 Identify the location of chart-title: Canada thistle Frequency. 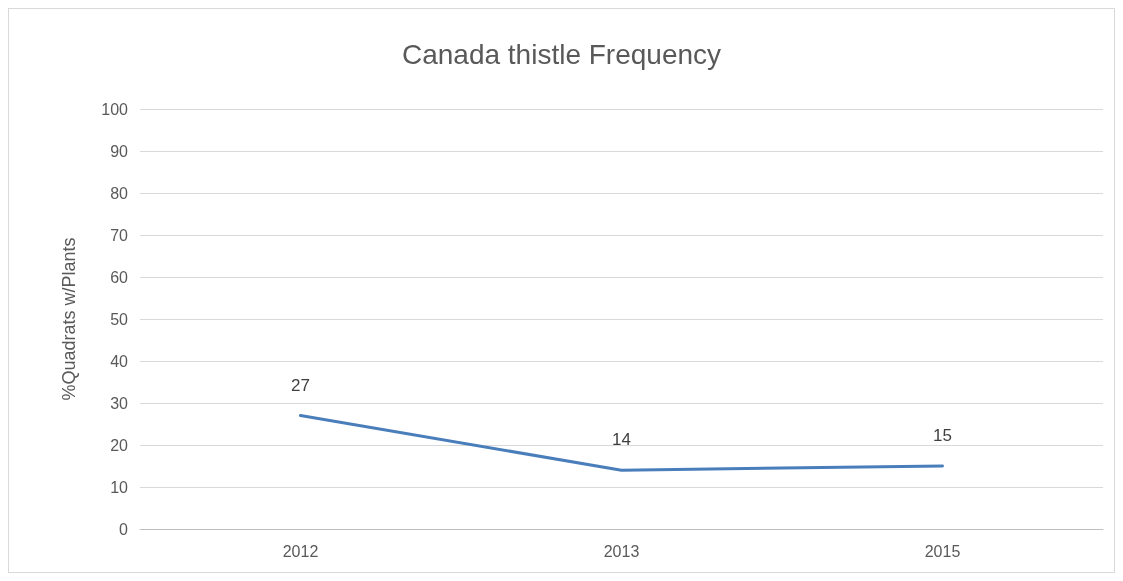
(561, 54).